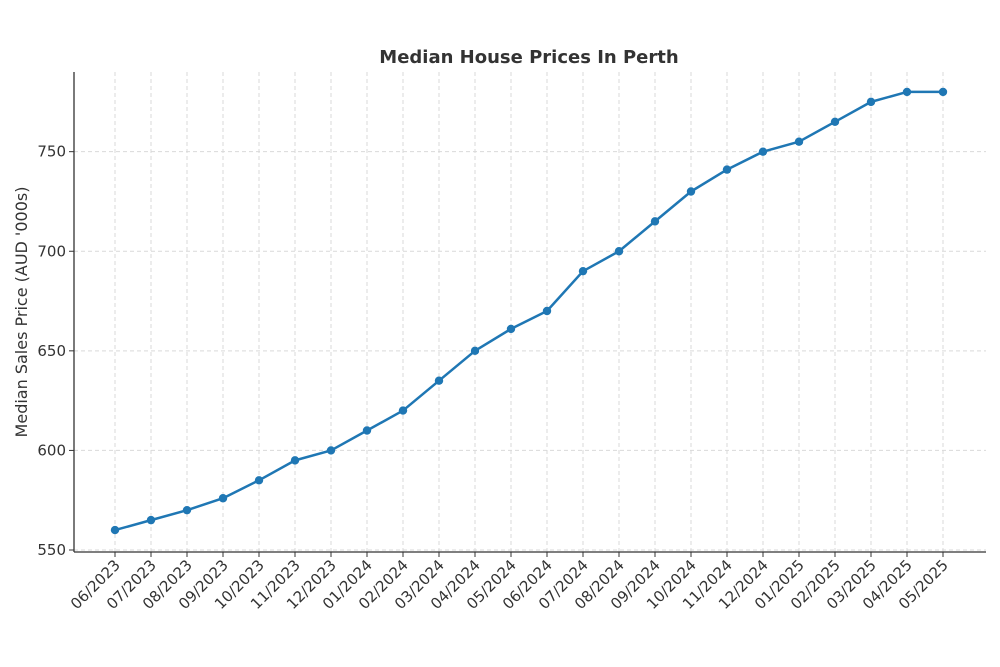 The width and height of the screenshot is (1000, 667). Describe the element at coordinates (21, 312) in the screenshot. I see `y-axis-label: Median Sales Price (AUD '000s)` at that location.